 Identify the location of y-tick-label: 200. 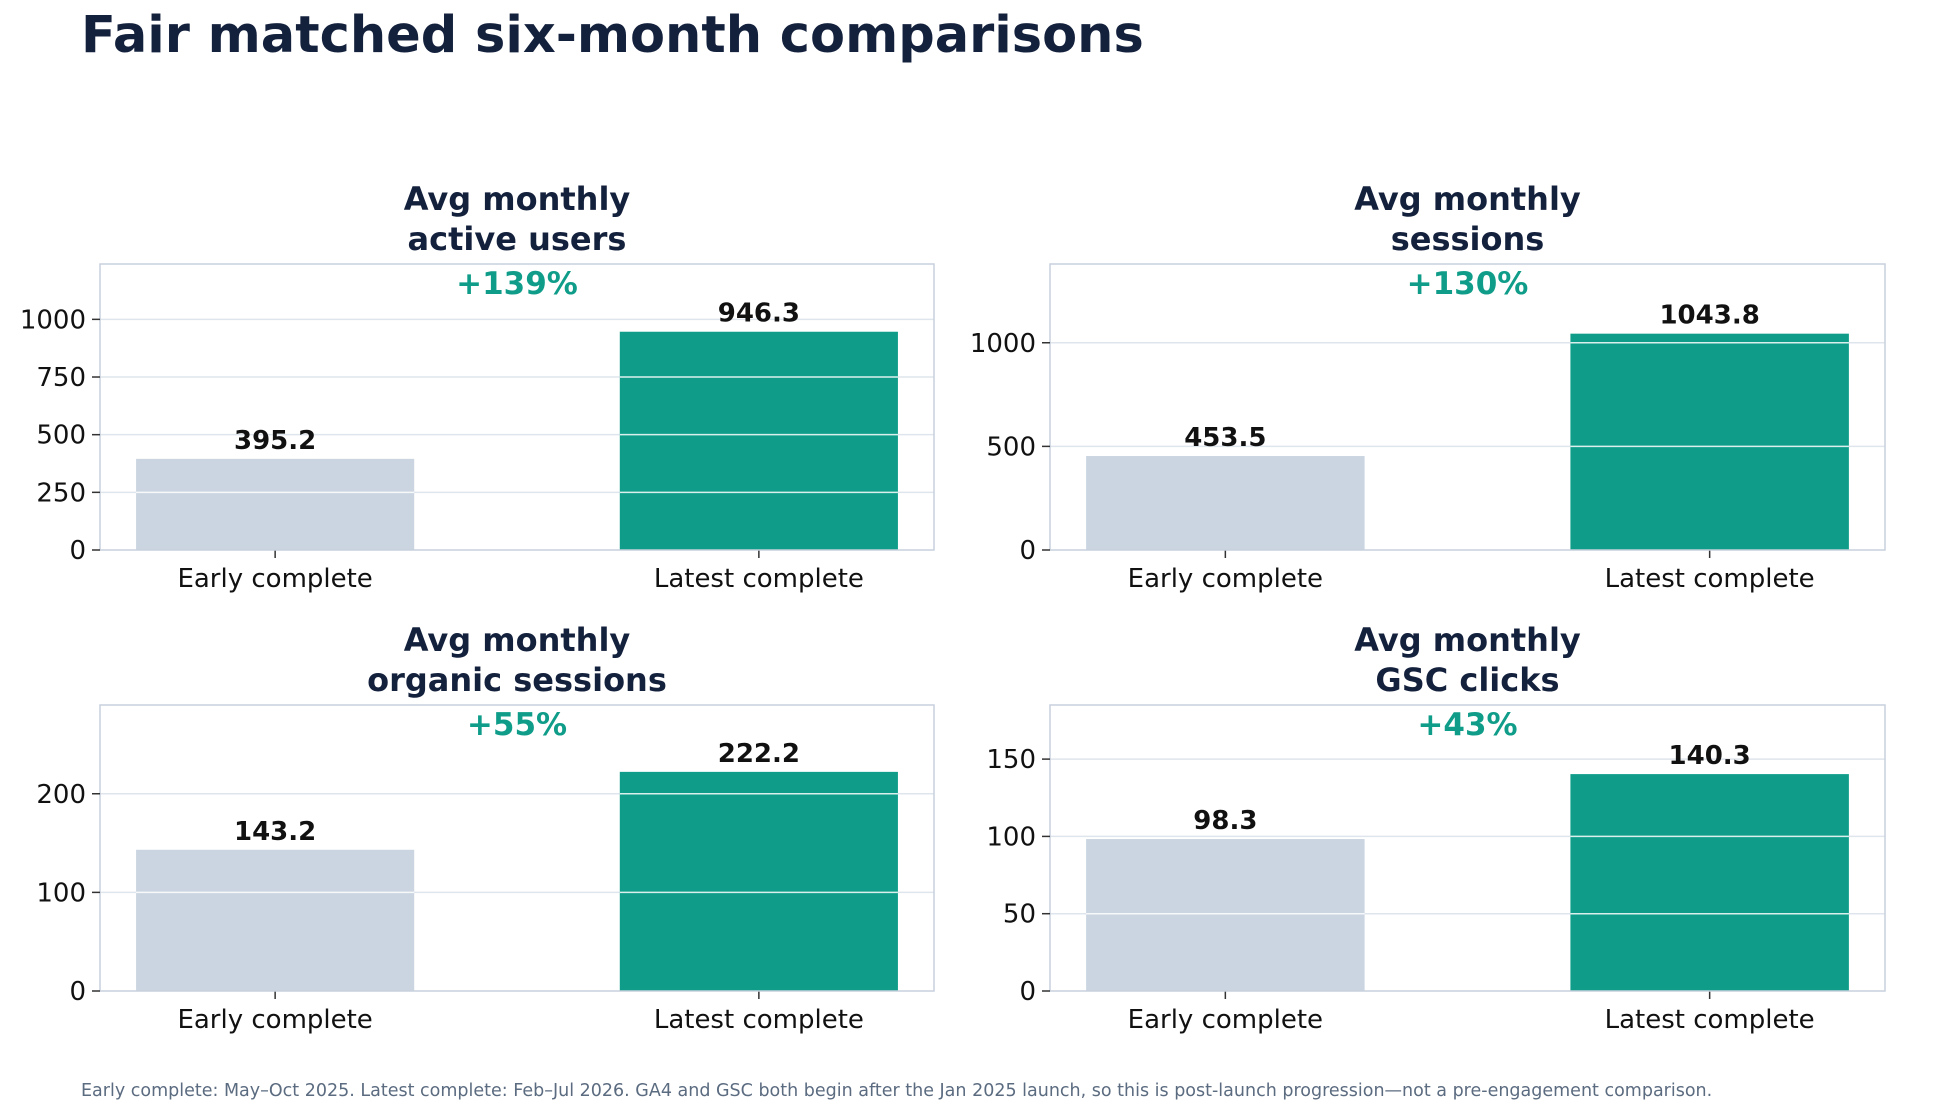
(61, 795).